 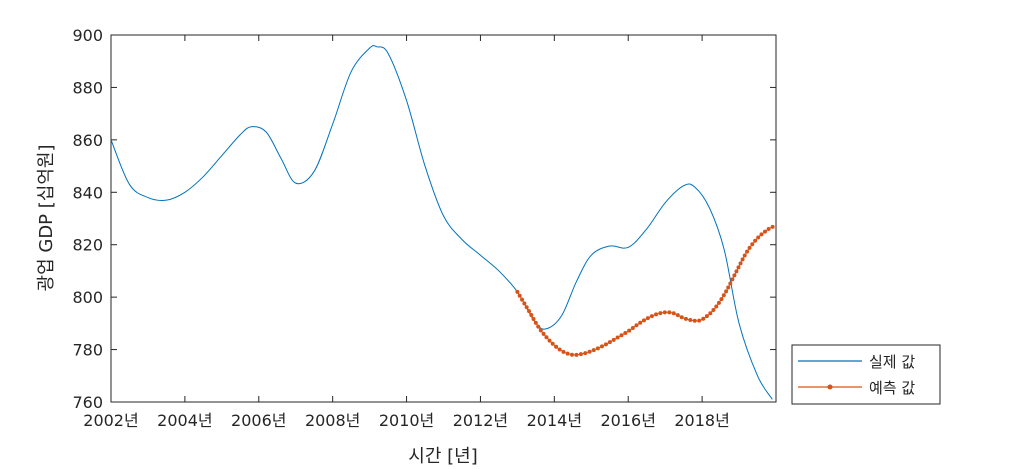 I want to click on legend-box, so click(x=866, y=374).